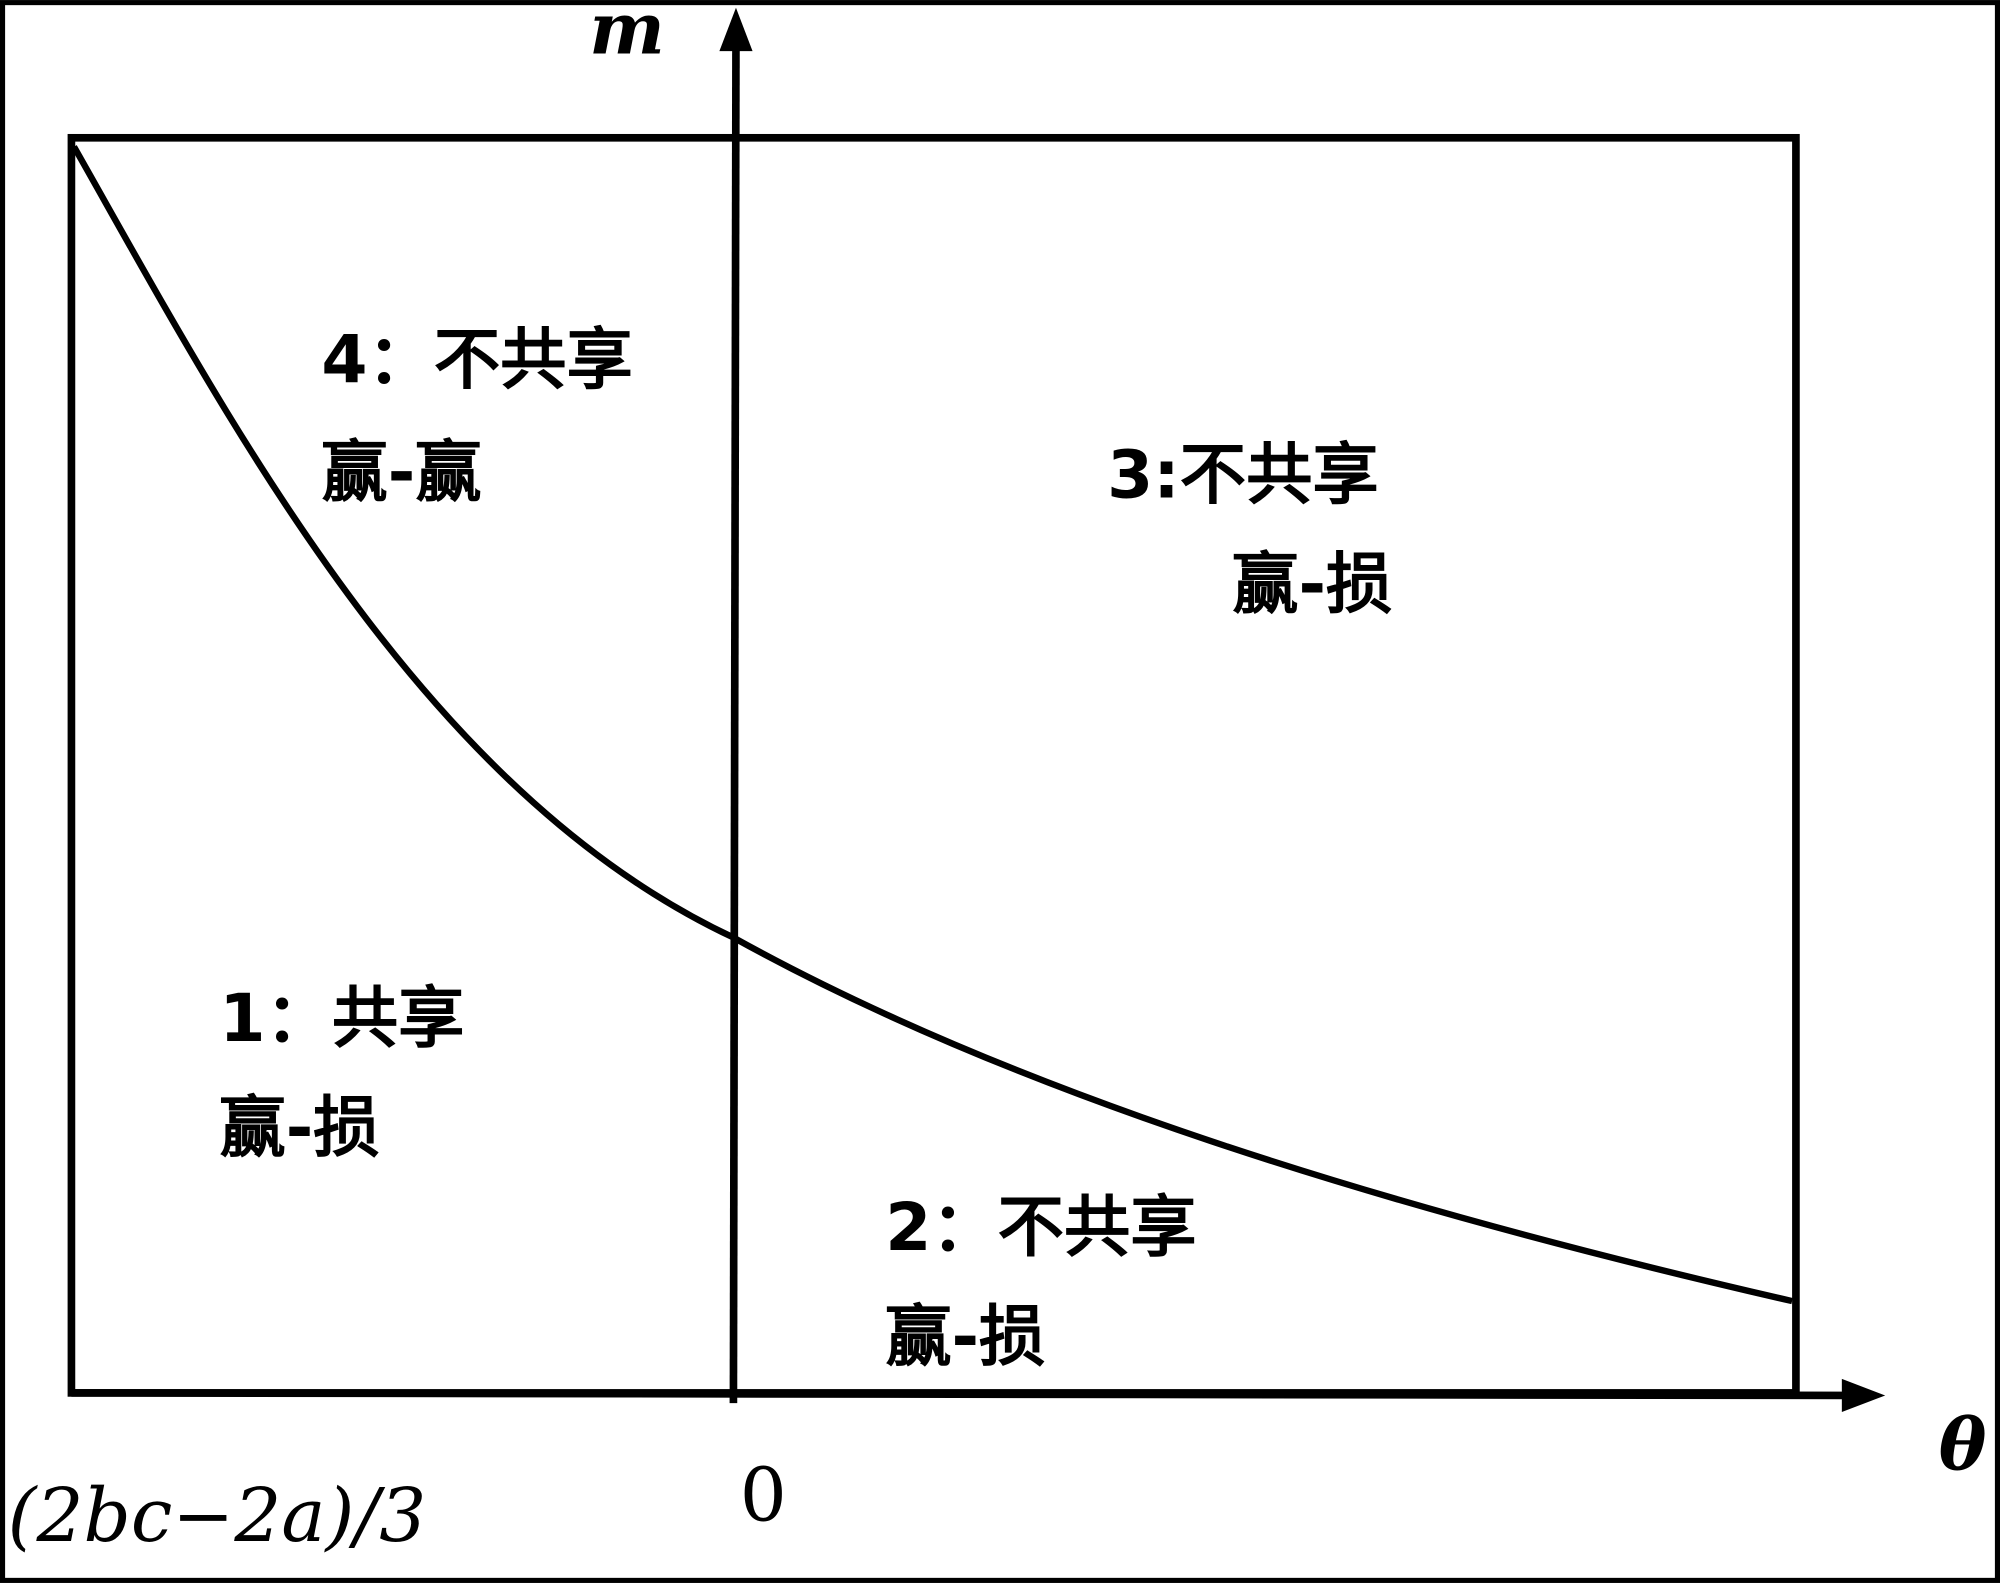 Image resolution: width=2000 pixels, height=1583 pixels. I want to click on y-axis, so click(734, 719).